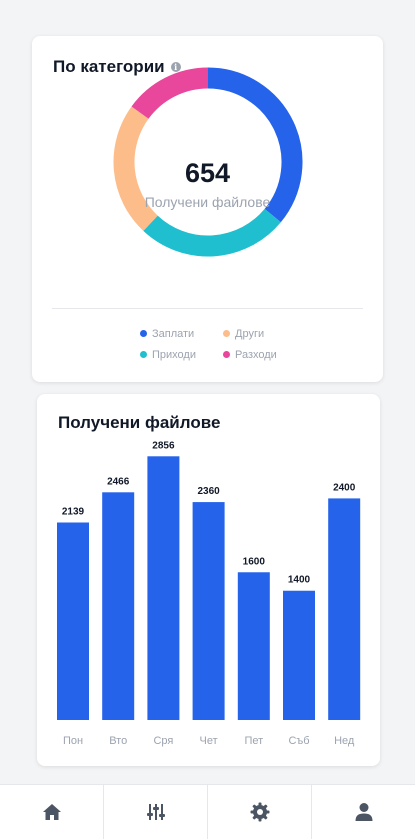 The height and width of the screenshot is (839, 415). I want to click on home-icon, so click(51, 812).